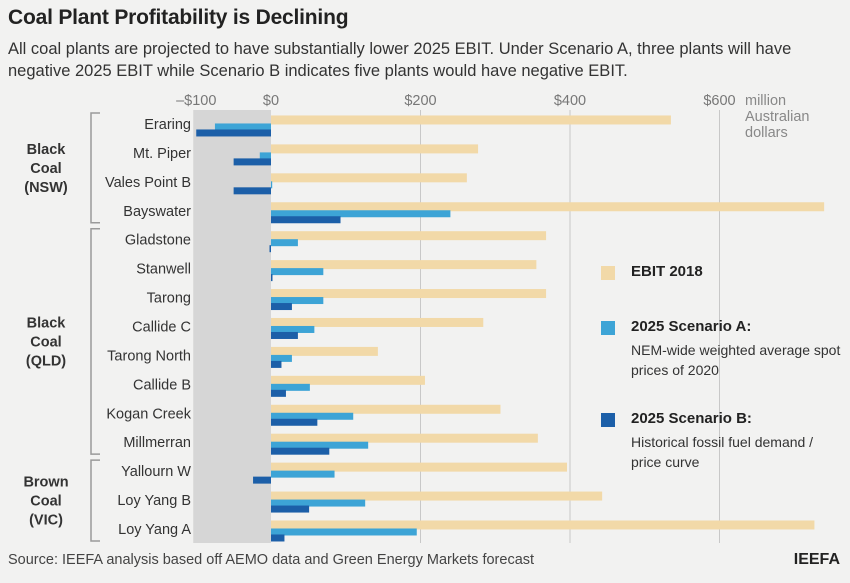 Image resolution: width=850 pixels, height=583 pixels. Describe the element at coordinates (284, 335) in the screenshot. I see `bar-2025-scenario-b-callide-c` at that location.